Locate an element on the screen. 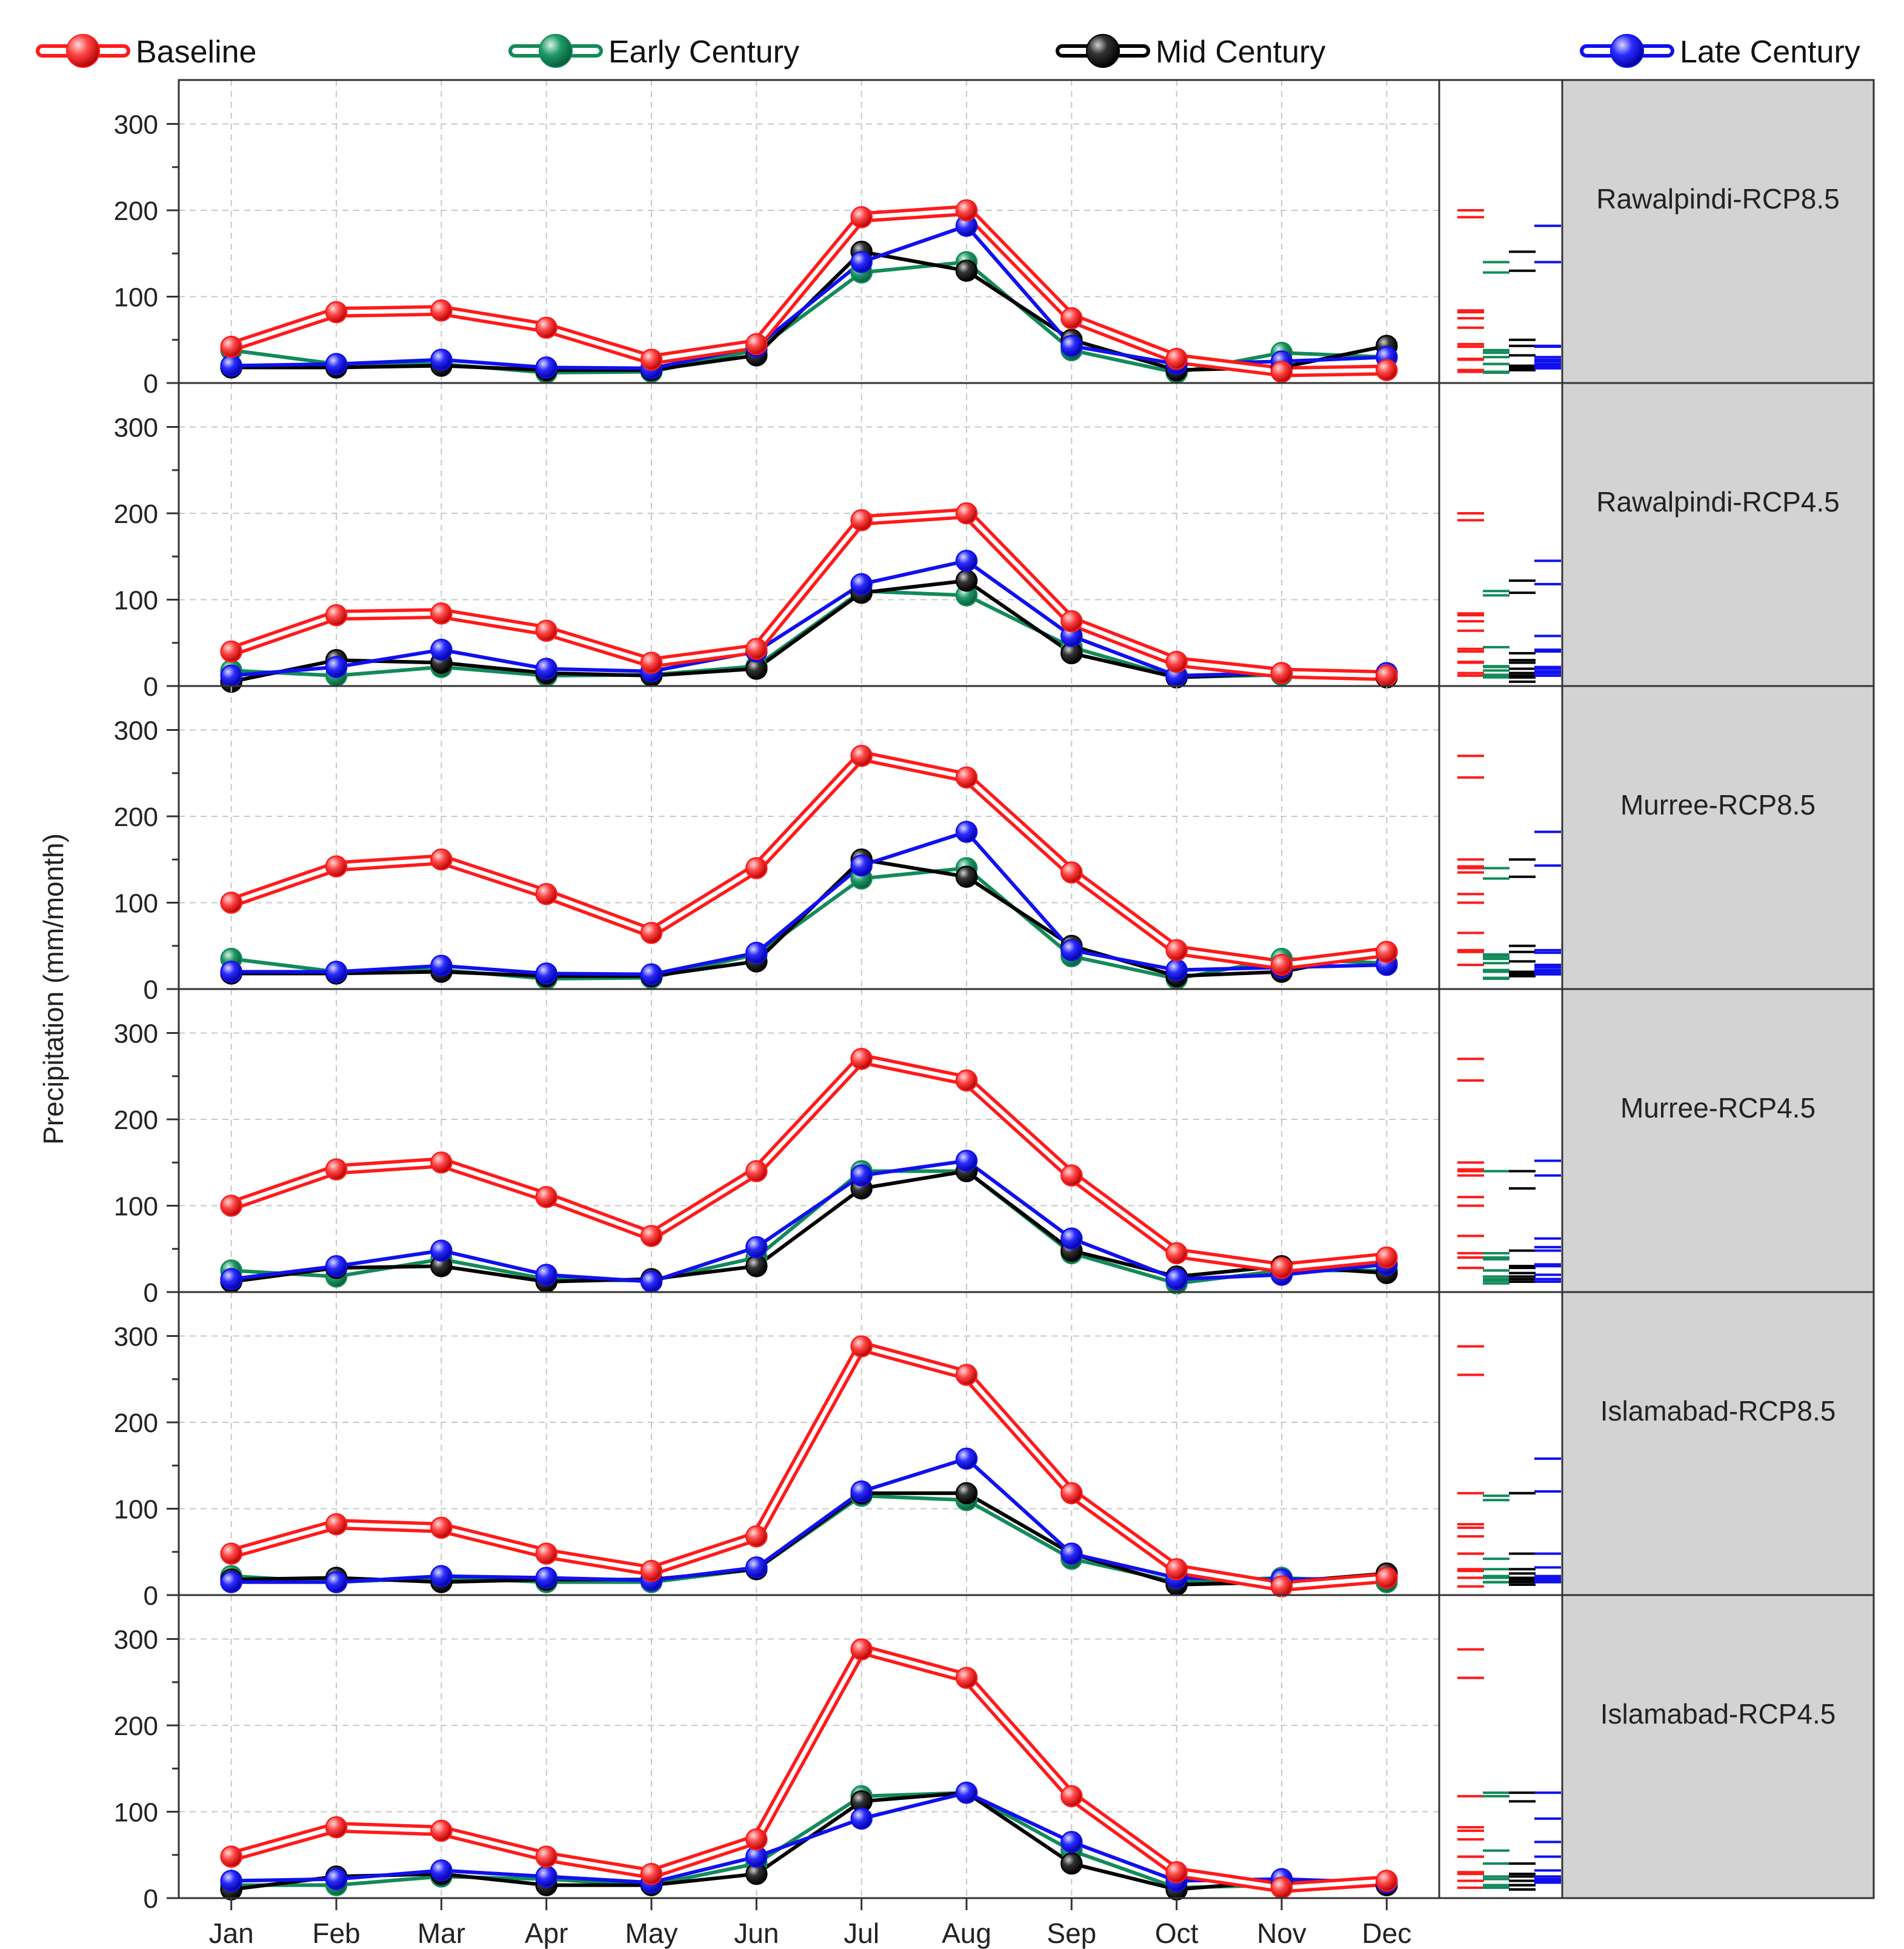 This screenshot has width=1904, height=1949. legend-item-late-century: Late Century is located at coordinates (1720, 52).